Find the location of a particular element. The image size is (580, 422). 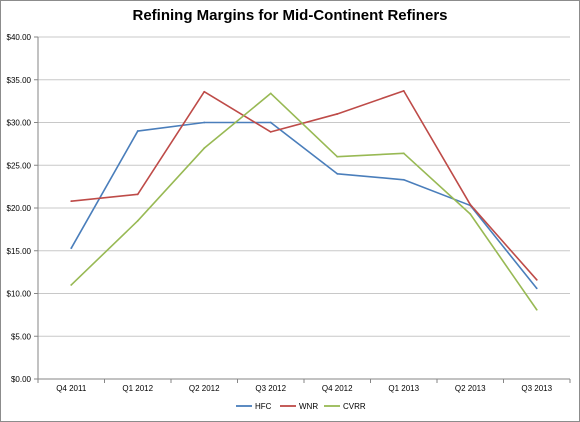

x-tick-label: Q2 2012 is located at coordinates (204, 388).